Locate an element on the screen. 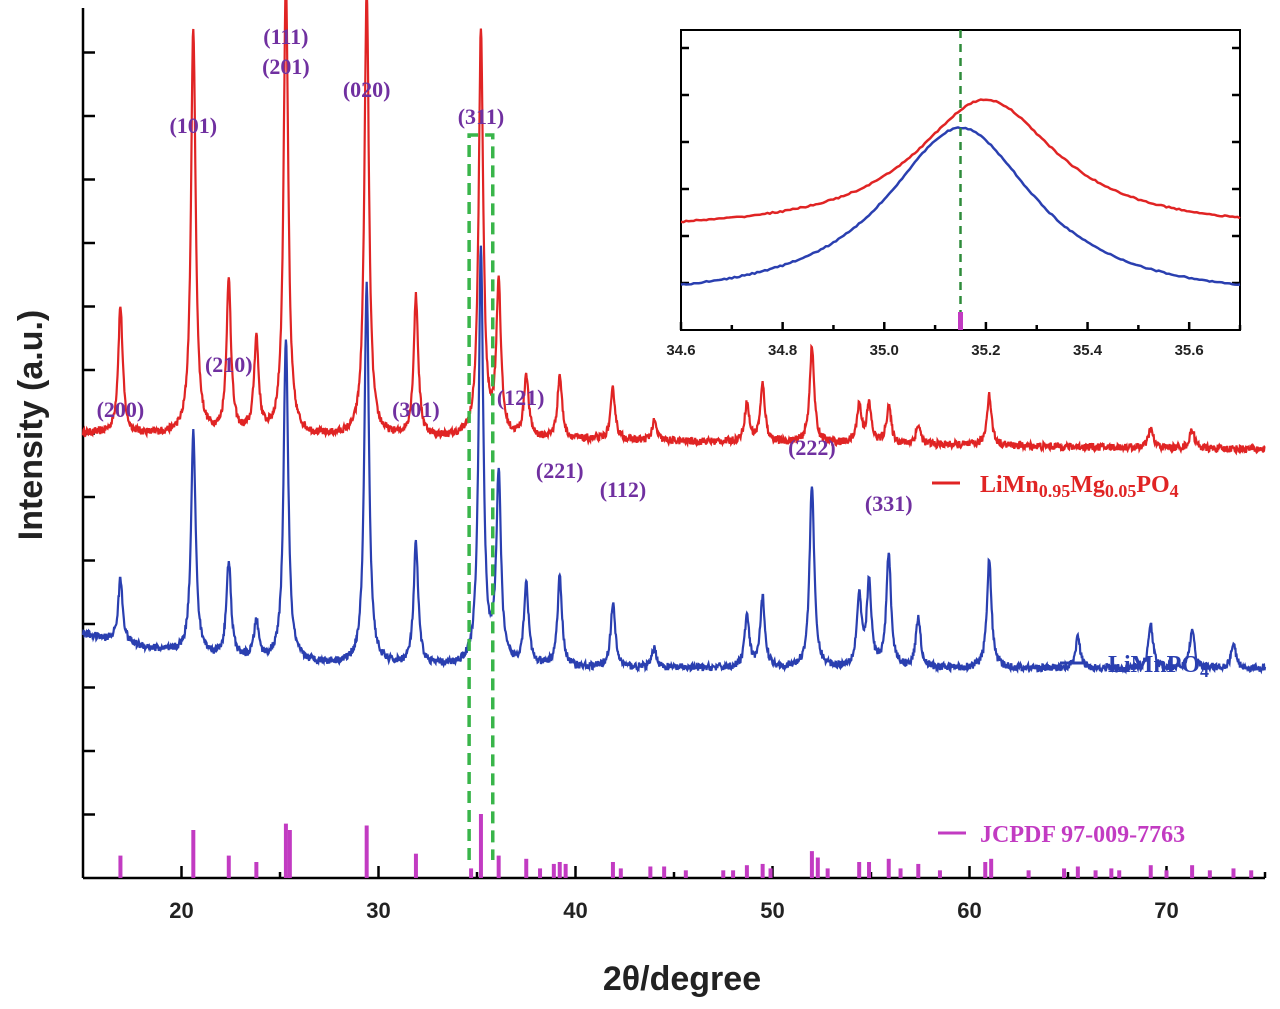  x-axis-title: 2θ/degree is located at coordinates (682, 979).